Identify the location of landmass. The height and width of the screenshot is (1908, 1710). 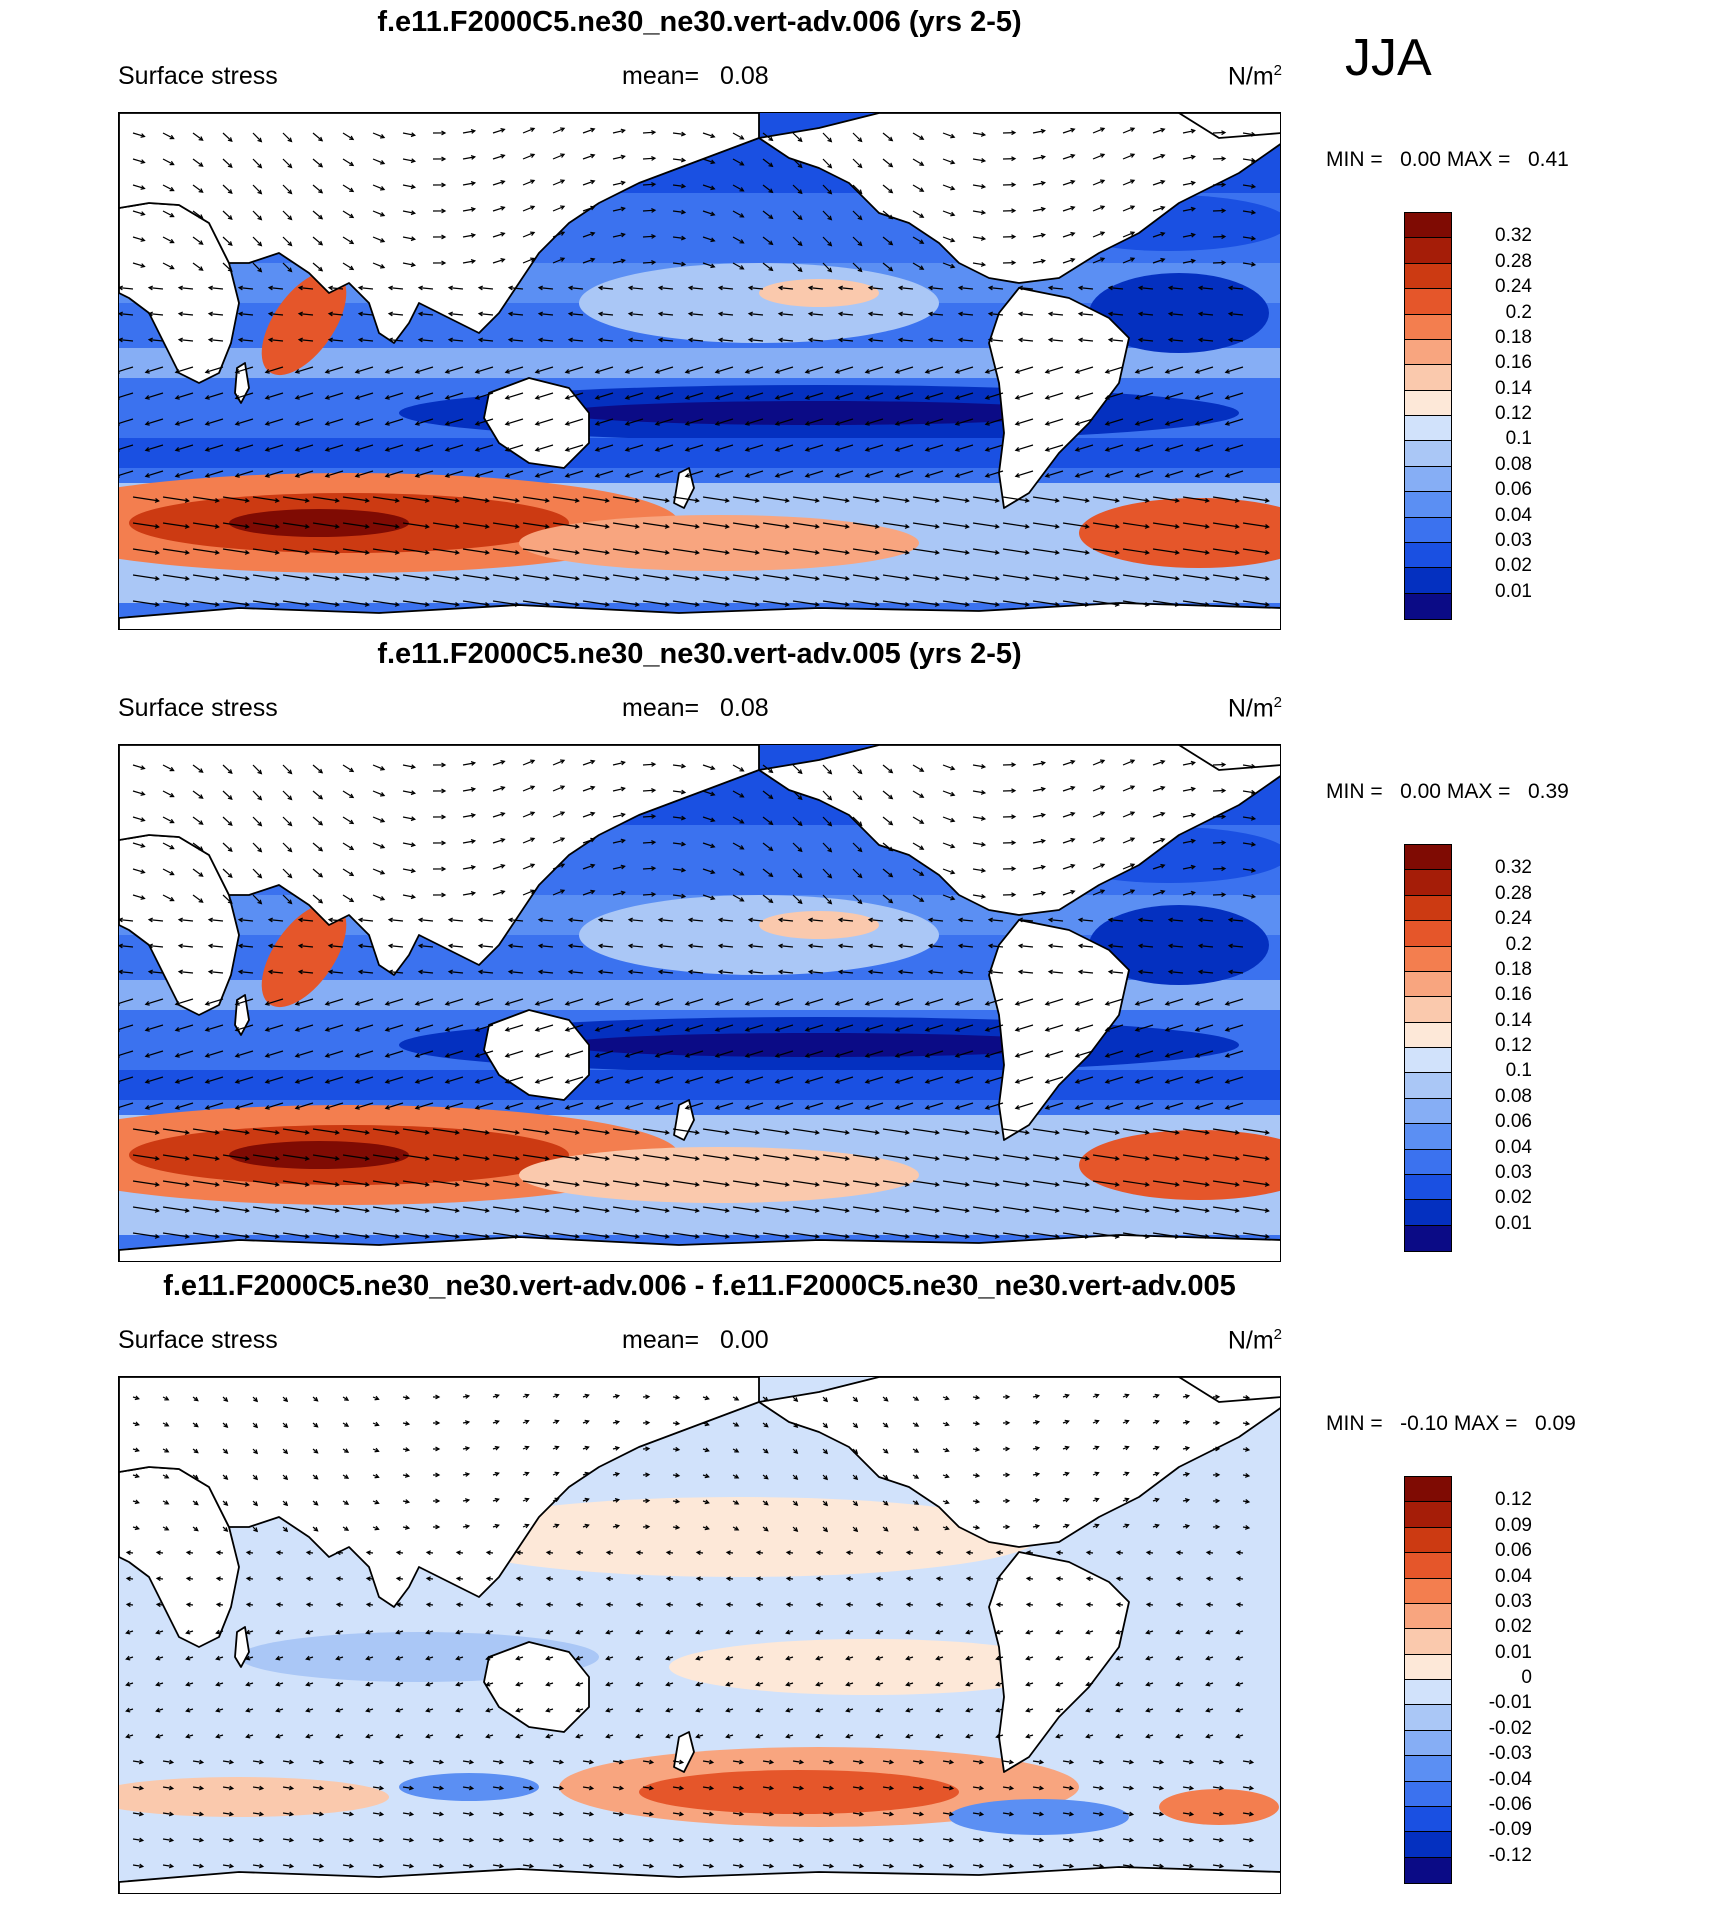
(536, 1687).